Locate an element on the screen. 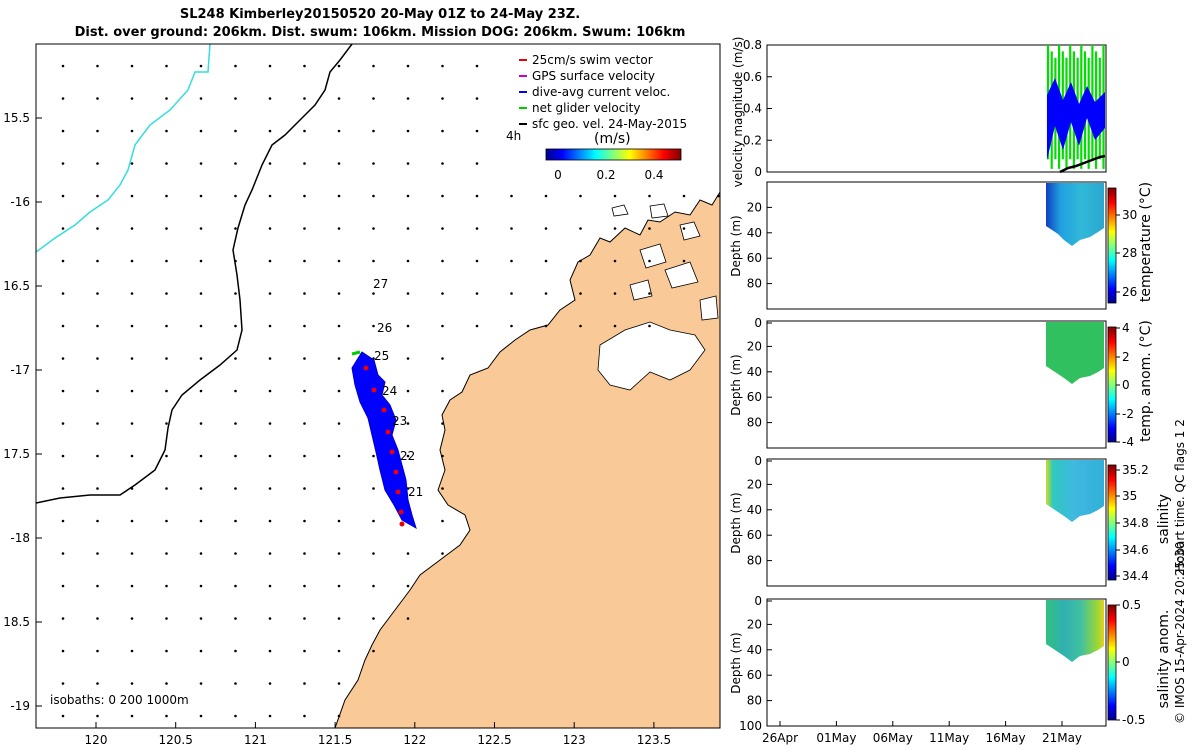  colorbar-tick-label: -2 is located at coordinates (1128, 414).